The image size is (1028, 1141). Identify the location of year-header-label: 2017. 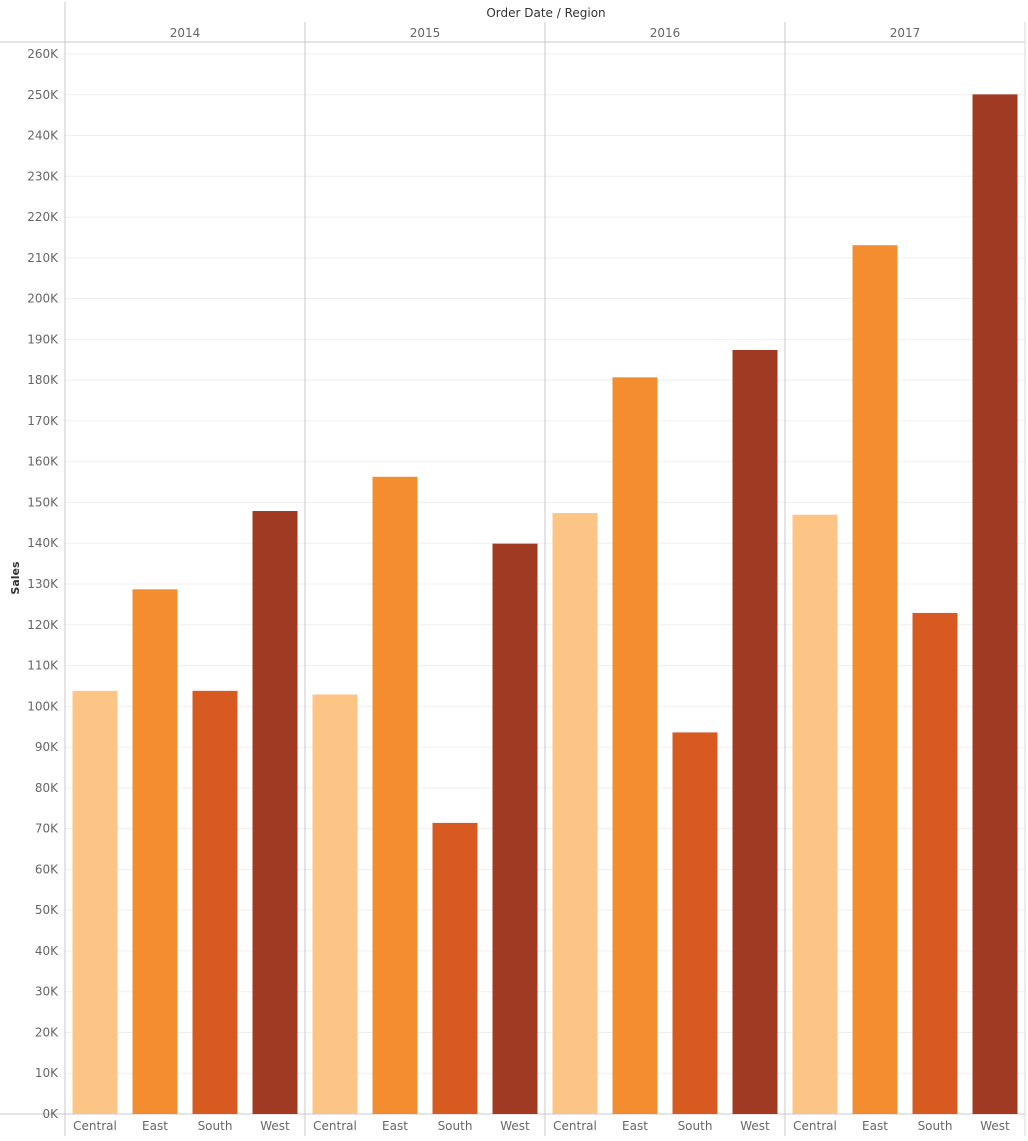
(905, 33).